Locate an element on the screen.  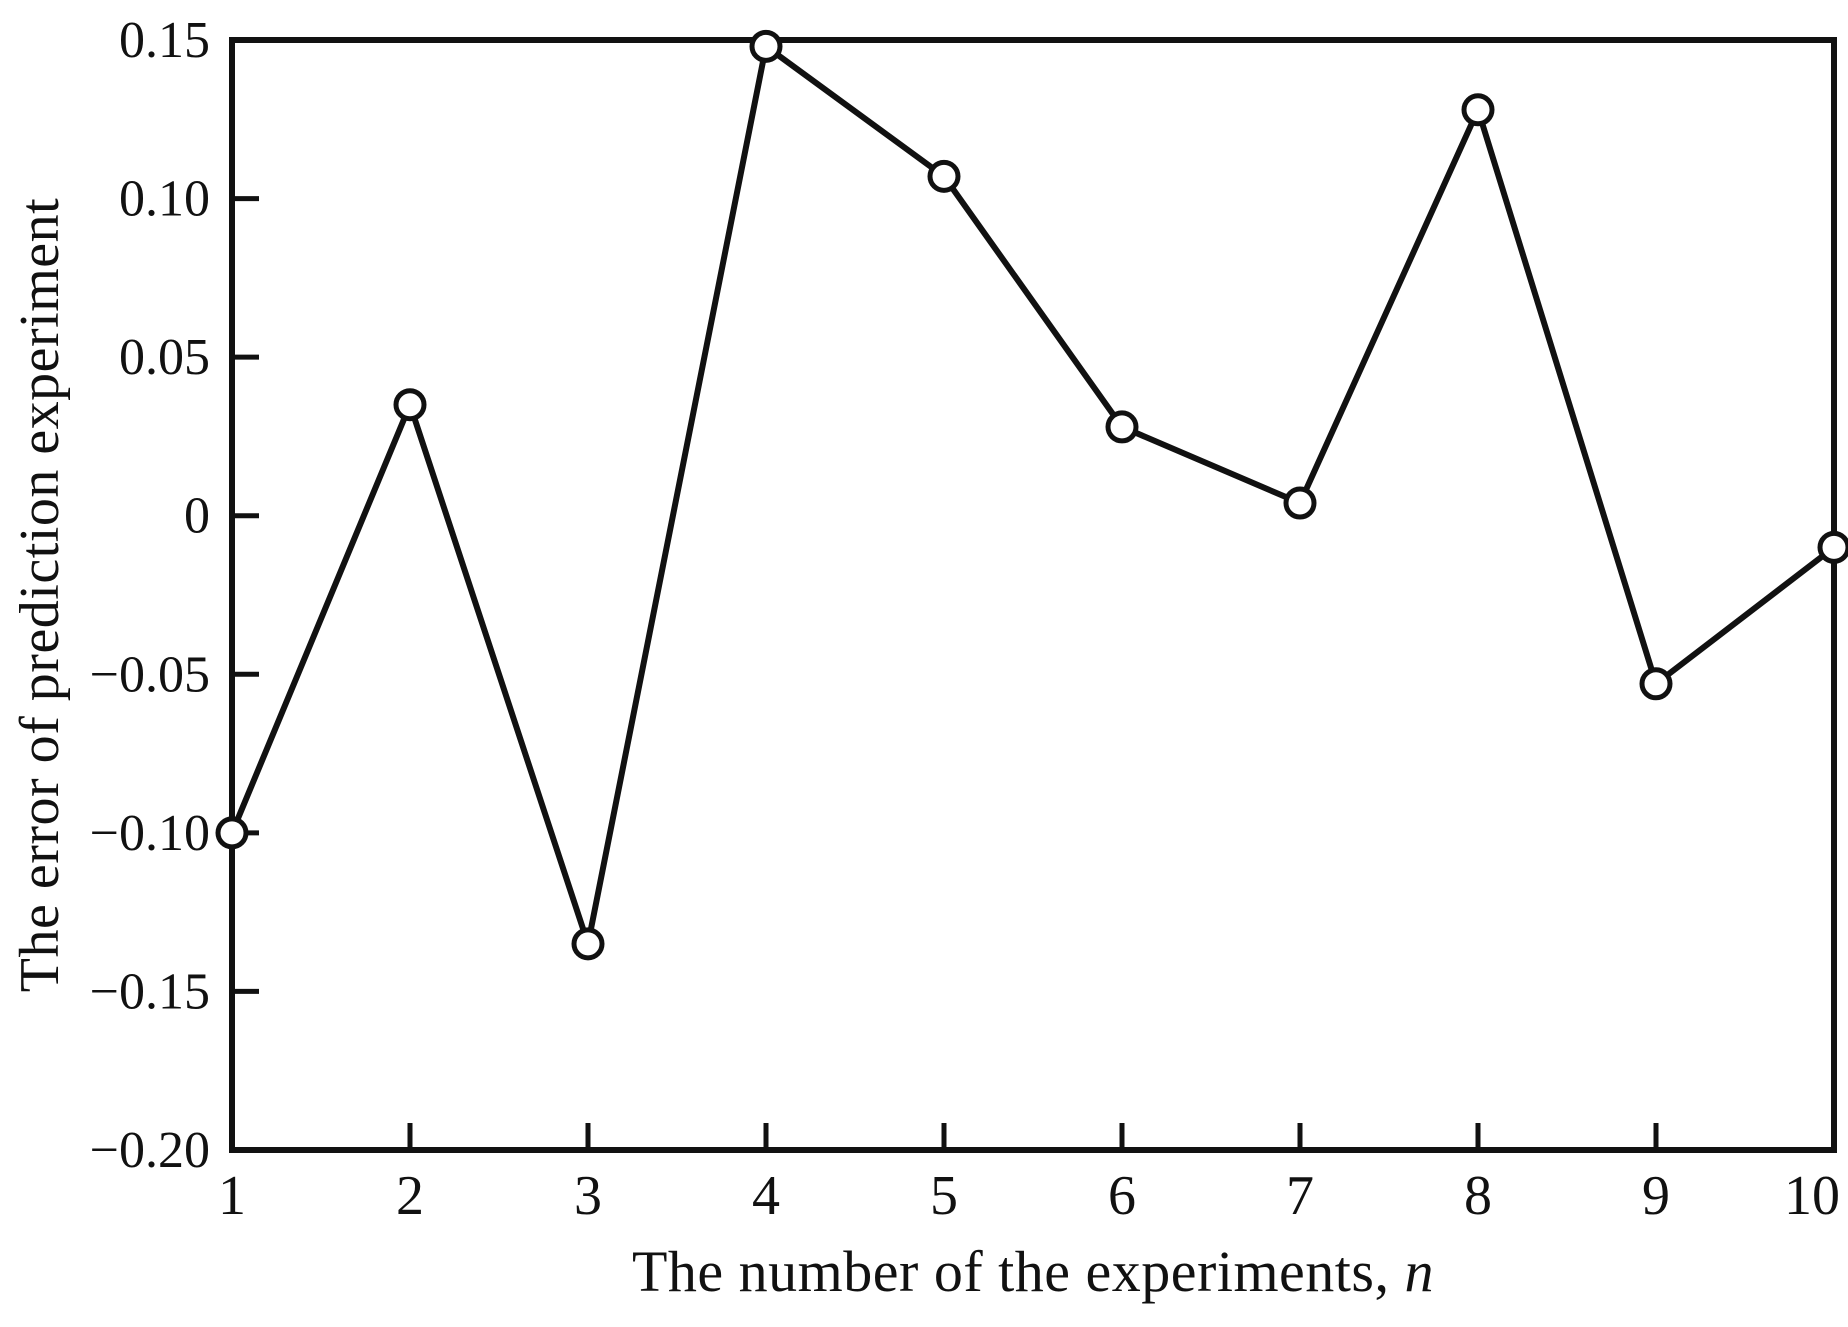
y-tick-label: 0.15 is located at coordinates (164, 40).